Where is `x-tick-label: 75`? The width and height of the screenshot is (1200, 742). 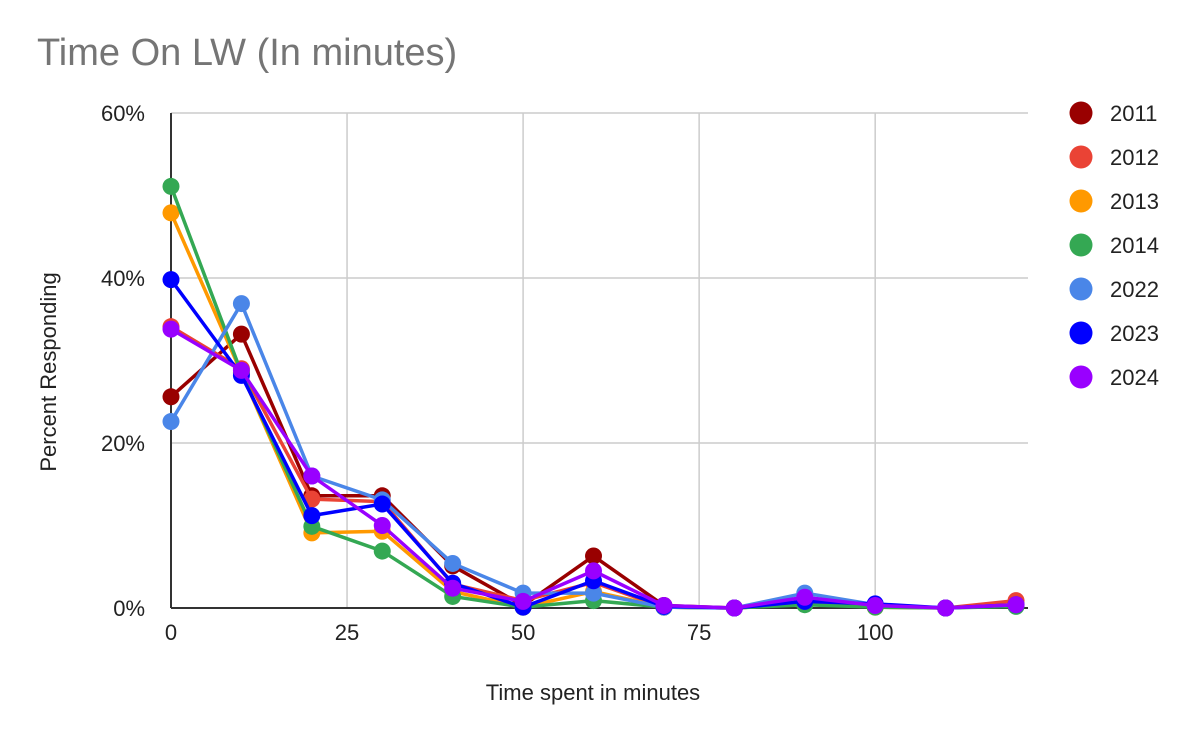 x-tick-label: 75 is located at coordinates (699, 632).